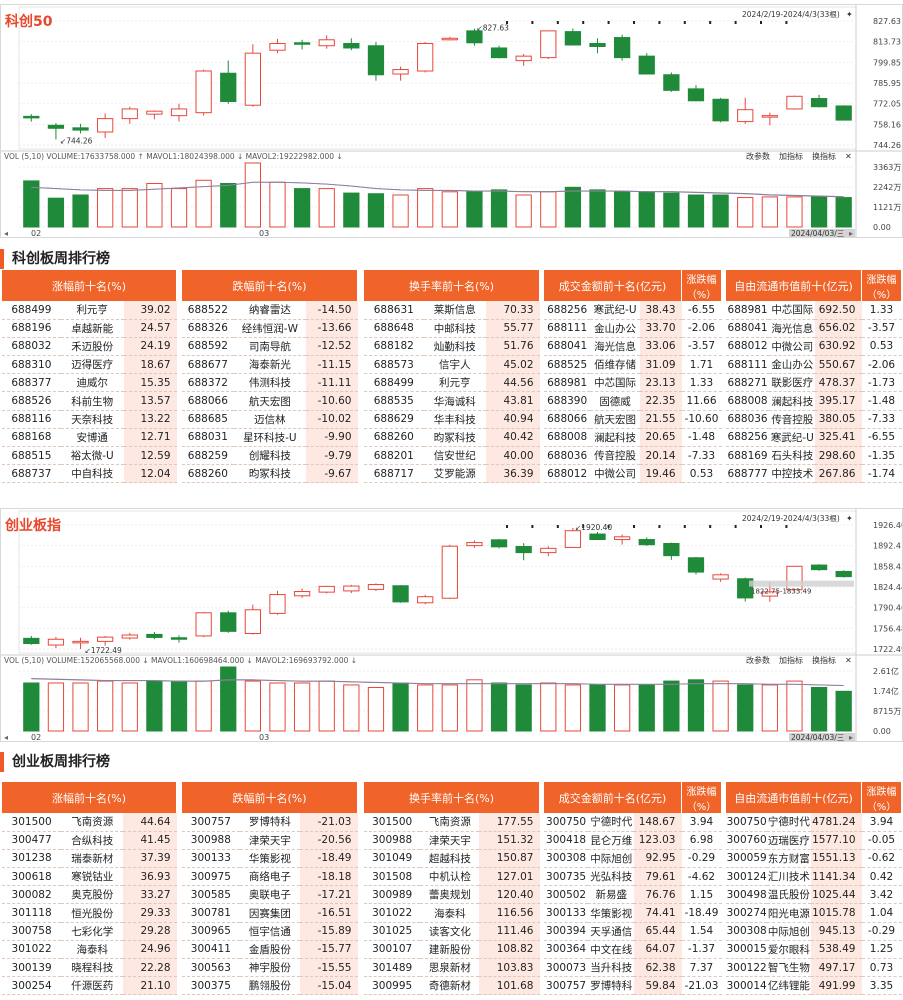  Describe the element at coordinates (814, 365) in the screenshot. I see `table-row: 688111 金山办公 550.67 -2.06` at that location.